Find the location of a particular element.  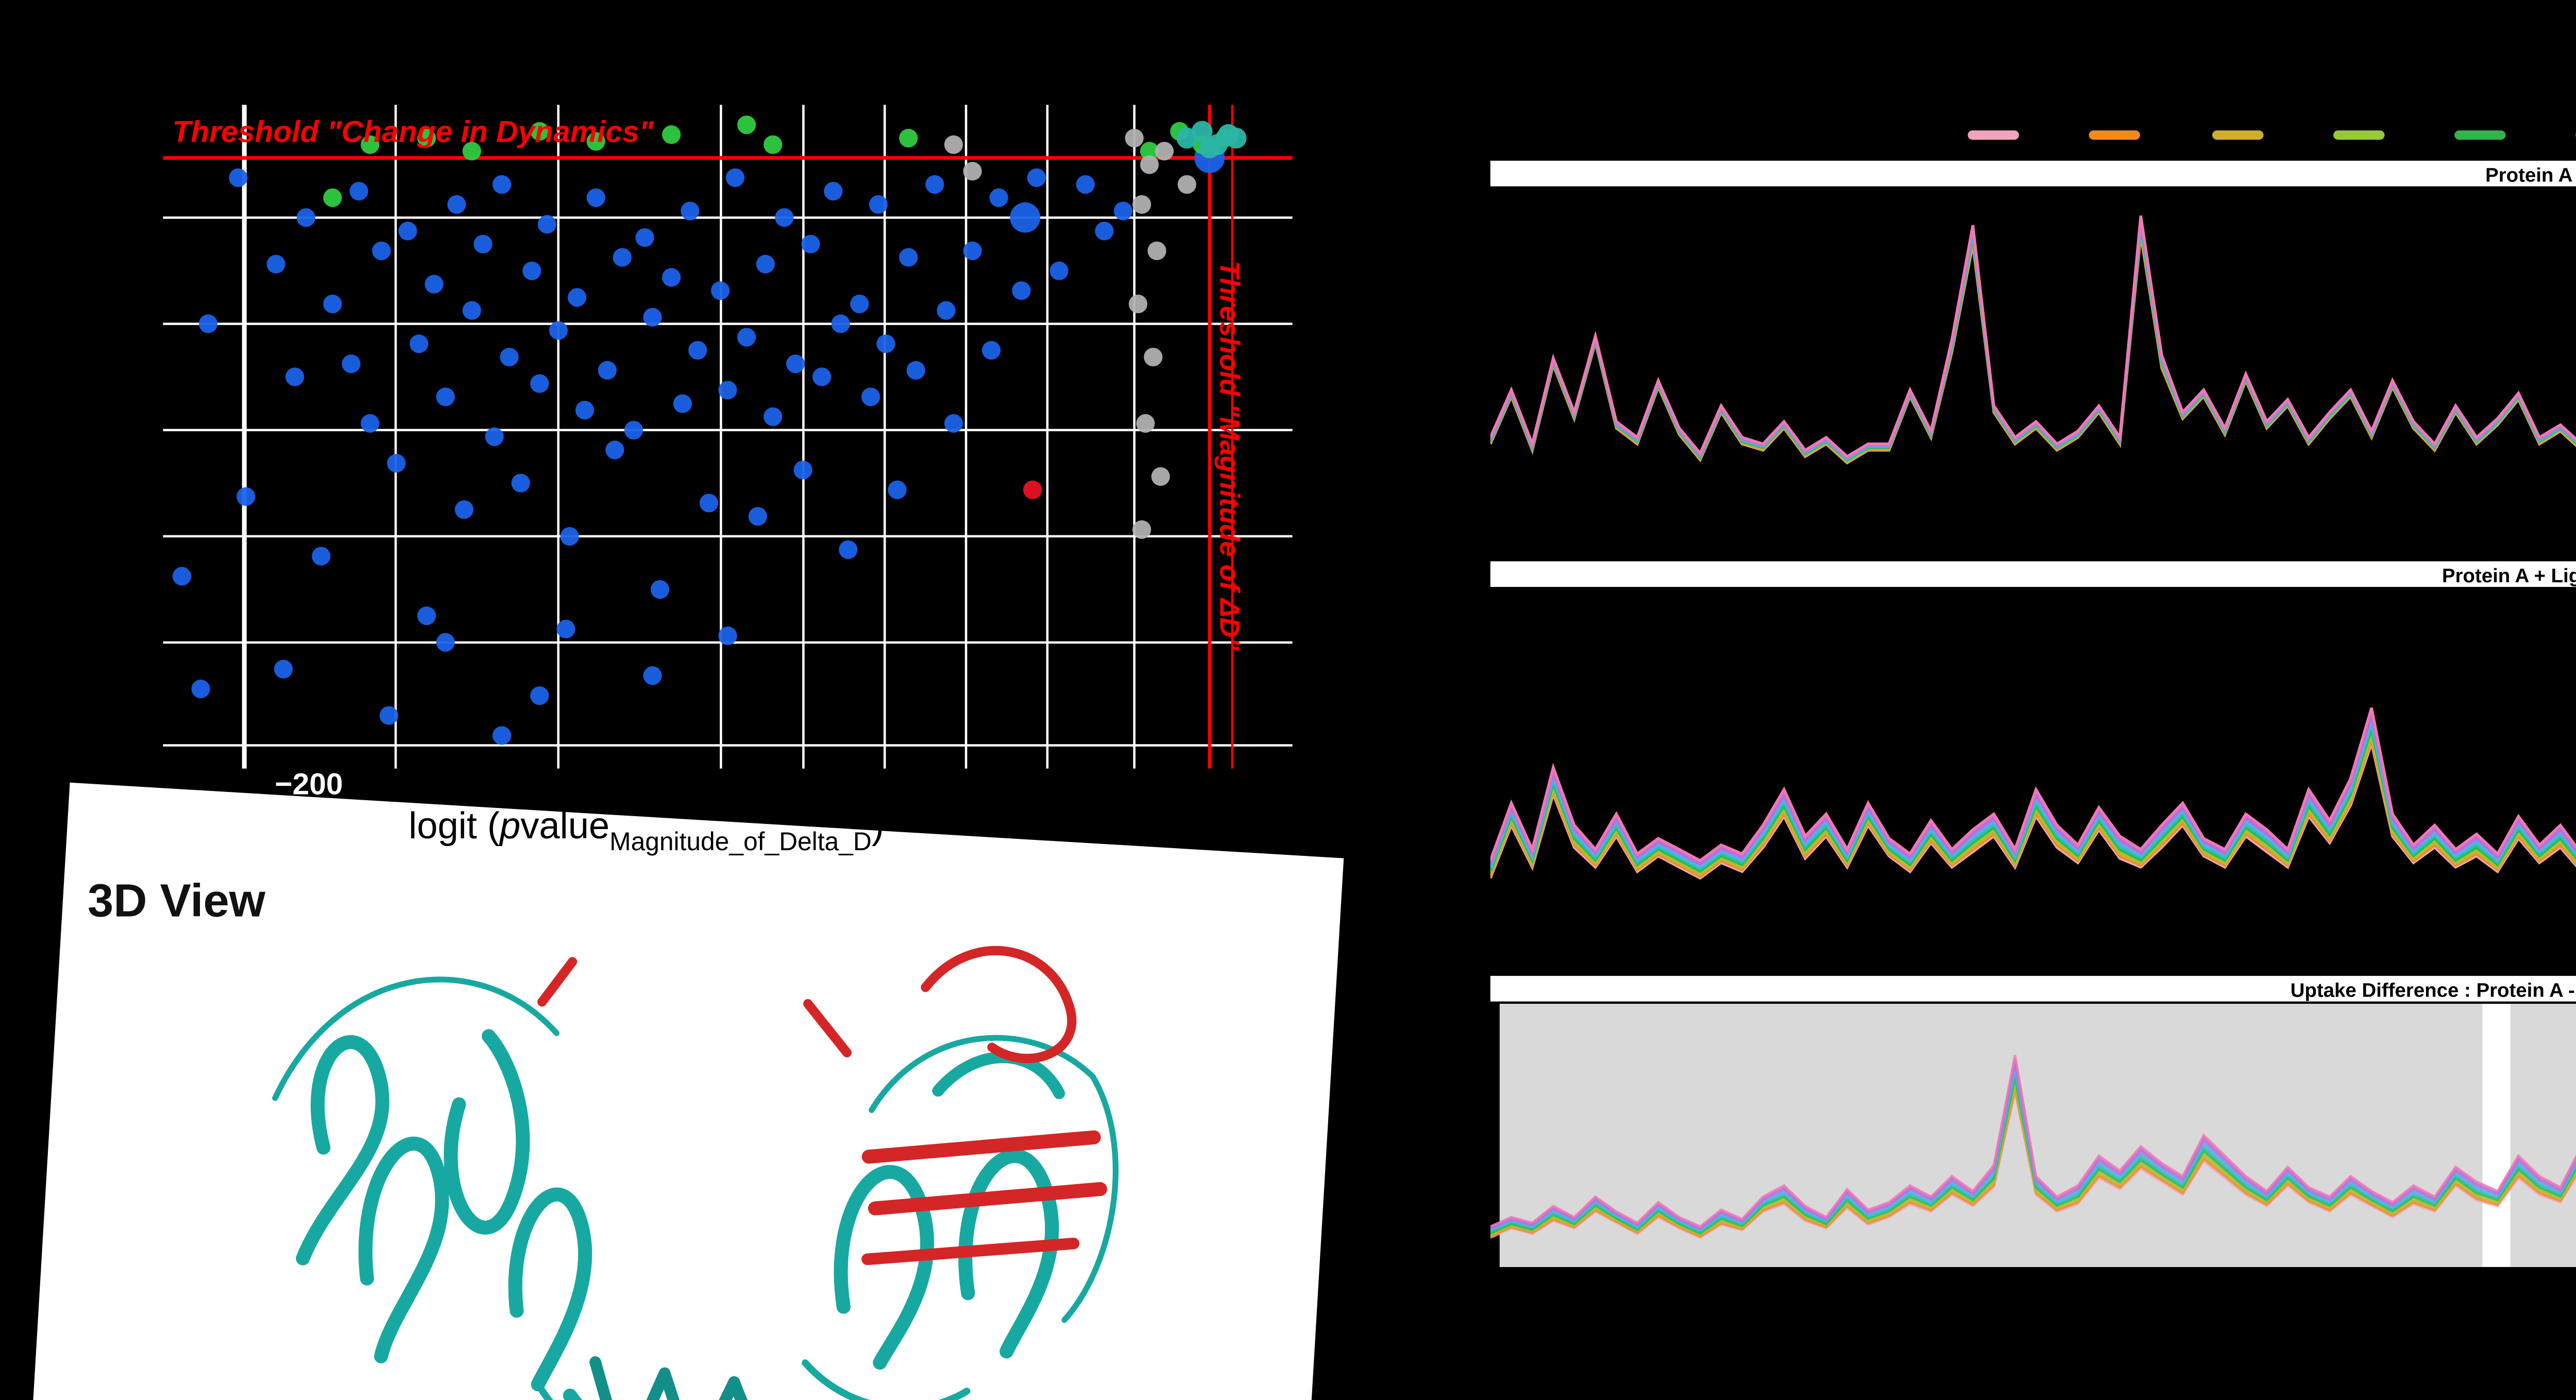

scatter-point-red is located at coordinates (1032, 489).